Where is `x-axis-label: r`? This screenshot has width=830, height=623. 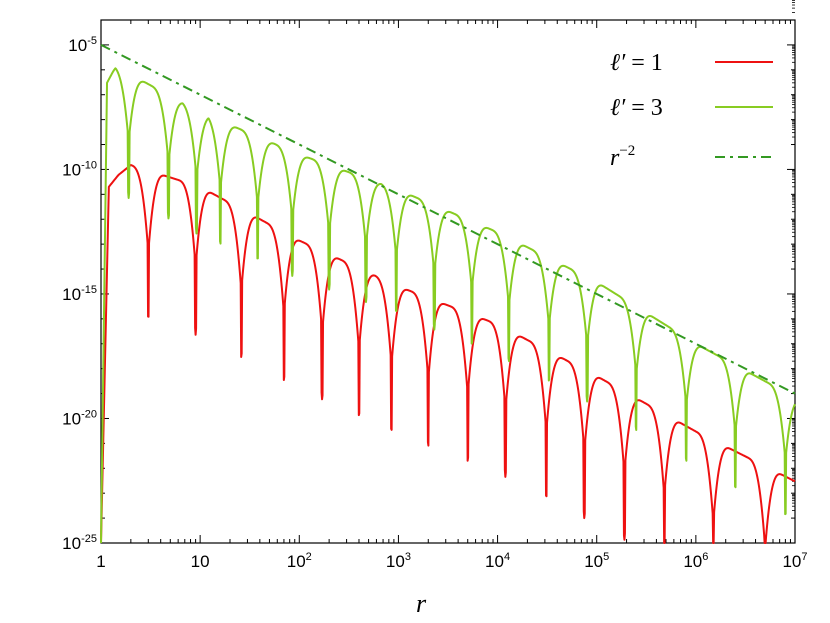 x-axis-label: r is located at coordinates (421, 603).